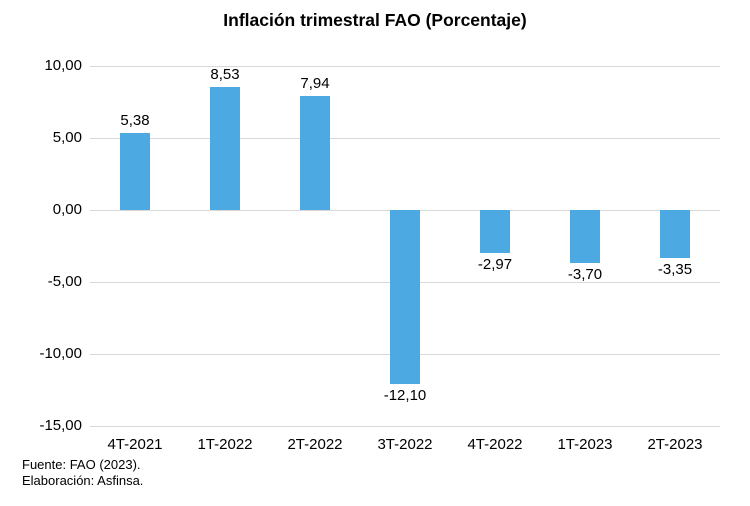  I want to click on source-note: Fuente: FAO (2023)., so click(81, 464).